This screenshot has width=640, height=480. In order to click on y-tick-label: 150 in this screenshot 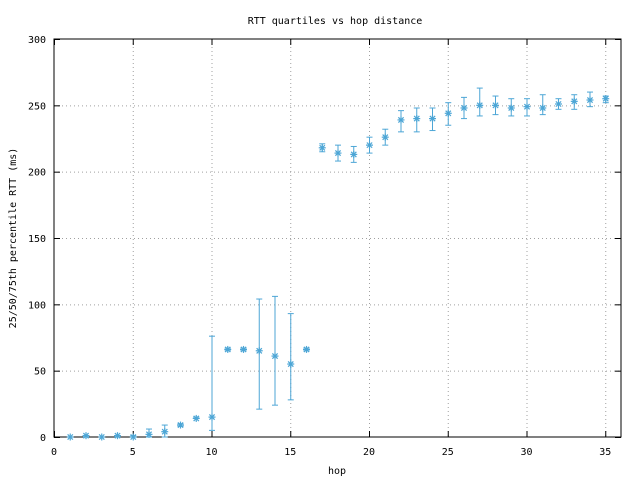, I will do `click(37, 239)`.